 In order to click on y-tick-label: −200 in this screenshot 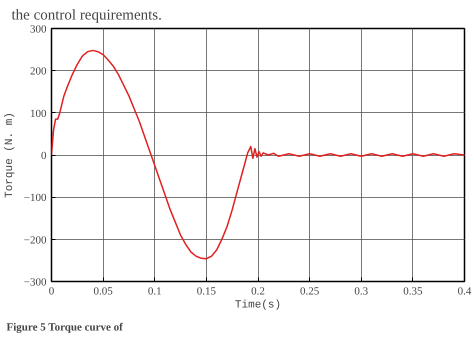, I will do `click(35, 240)`.